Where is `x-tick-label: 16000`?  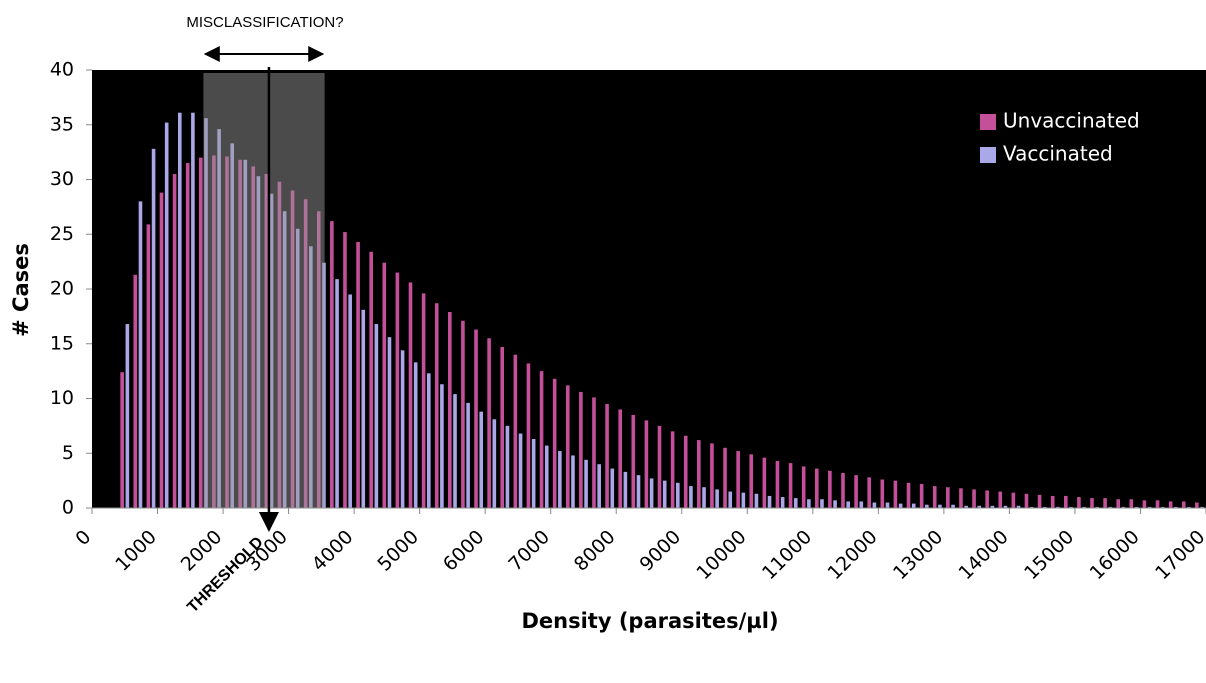
x-tick-label: 16000 is located at coordinates (1115, 555).